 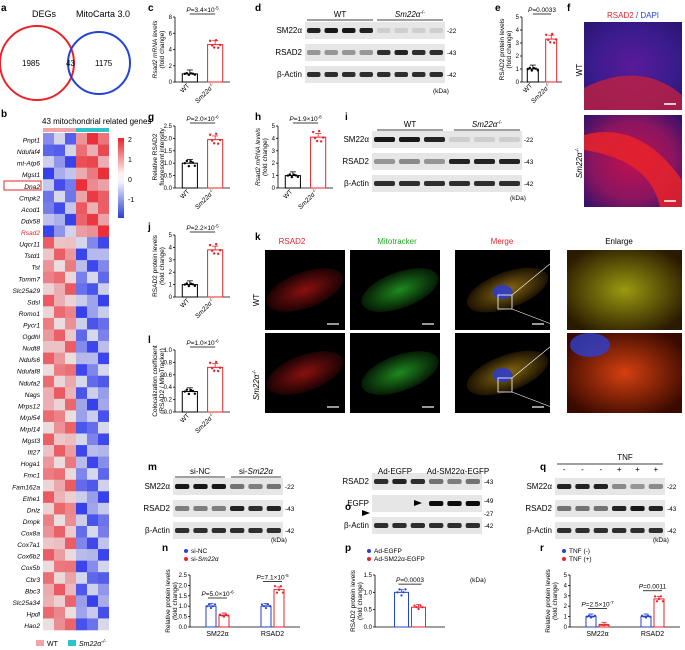 I want to click on legend-marker, so click(x=186, y=559).